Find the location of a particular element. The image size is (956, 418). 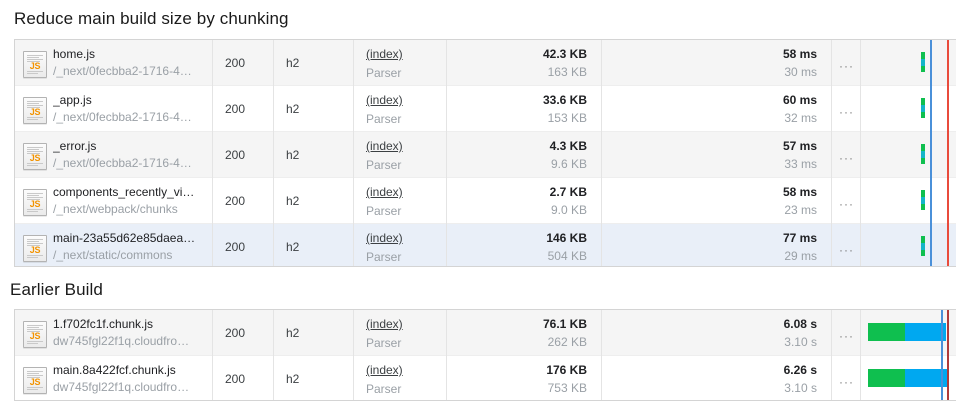

total-time: 58 ms is located at coordinates (799, 54).